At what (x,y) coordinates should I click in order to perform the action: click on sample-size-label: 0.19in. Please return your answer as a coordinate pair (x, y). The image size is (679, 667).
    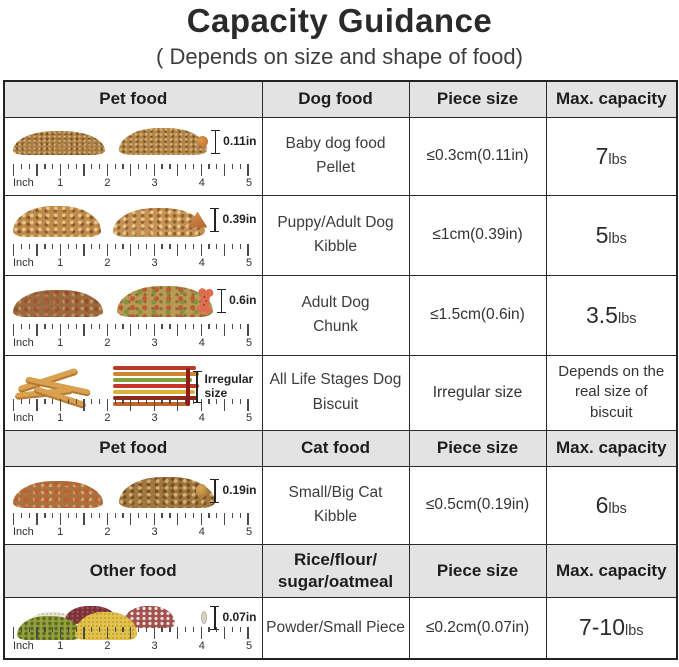
    Looking at the image, I should click on (239, 489).